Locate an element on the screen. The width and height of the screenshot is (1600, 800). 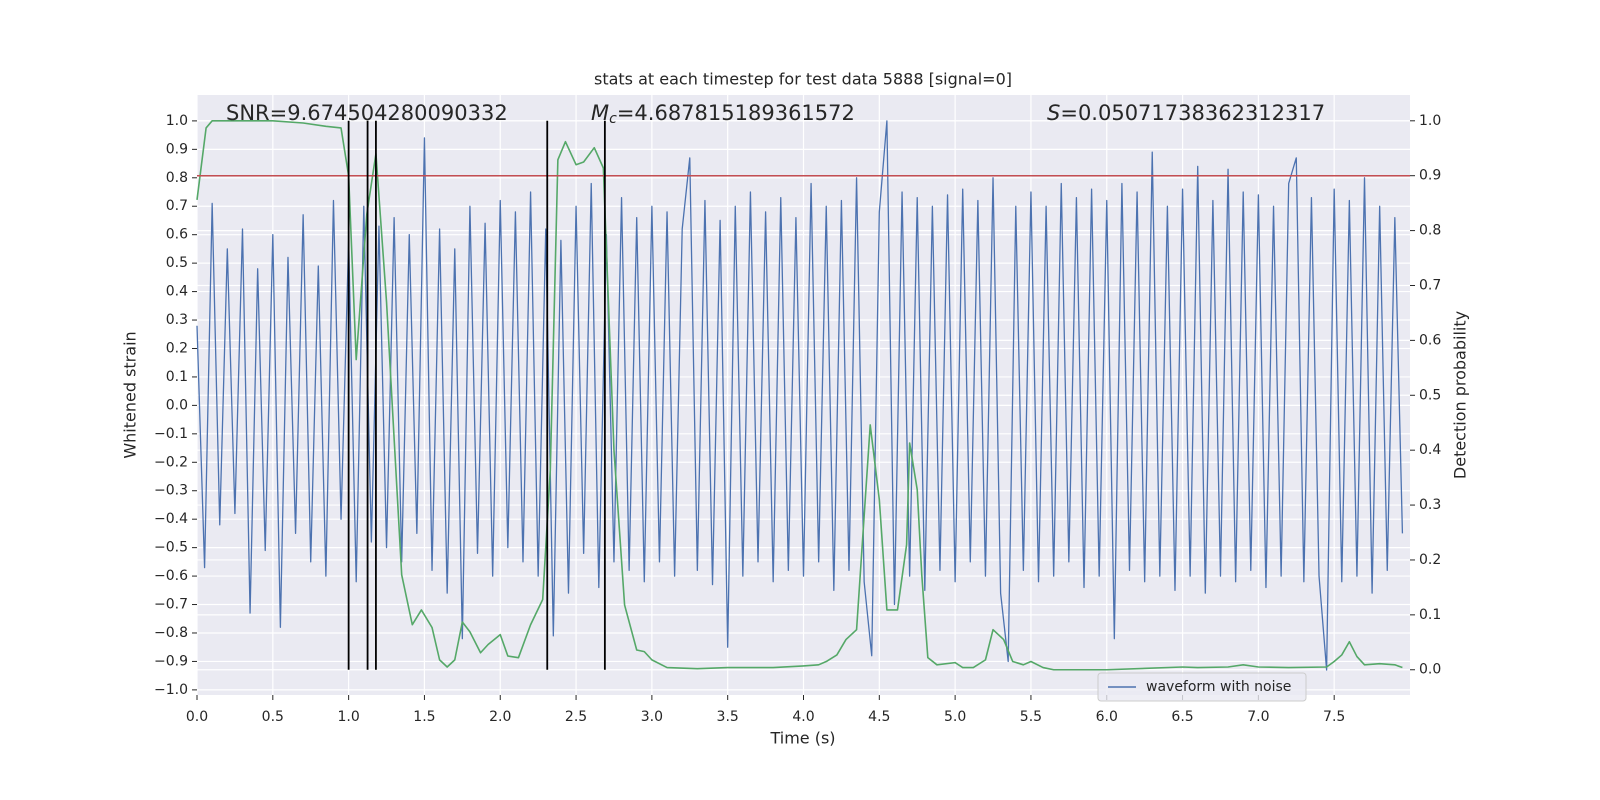
x-tick-label: 6.5 is located at coordinates (1182, 717).